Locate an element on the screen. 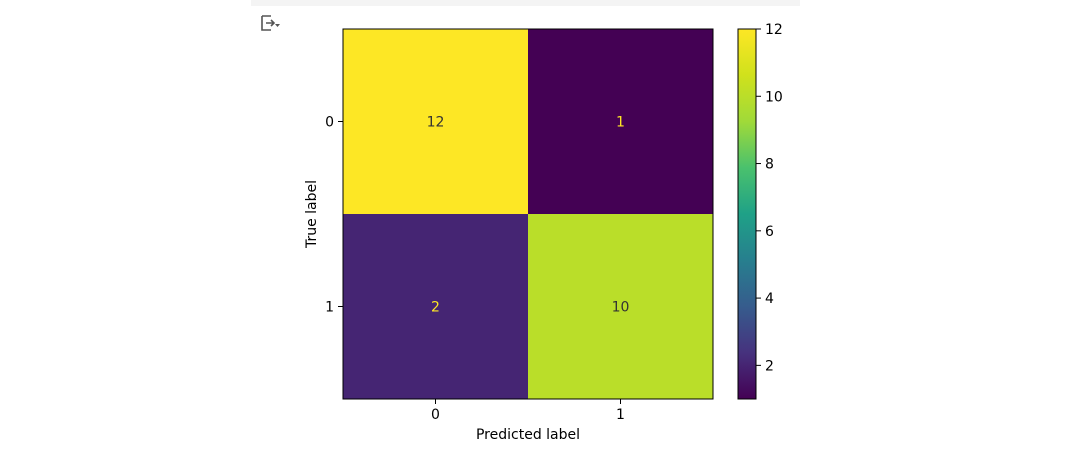  cell-value-label: 1 is located at coordinates (620, 123).